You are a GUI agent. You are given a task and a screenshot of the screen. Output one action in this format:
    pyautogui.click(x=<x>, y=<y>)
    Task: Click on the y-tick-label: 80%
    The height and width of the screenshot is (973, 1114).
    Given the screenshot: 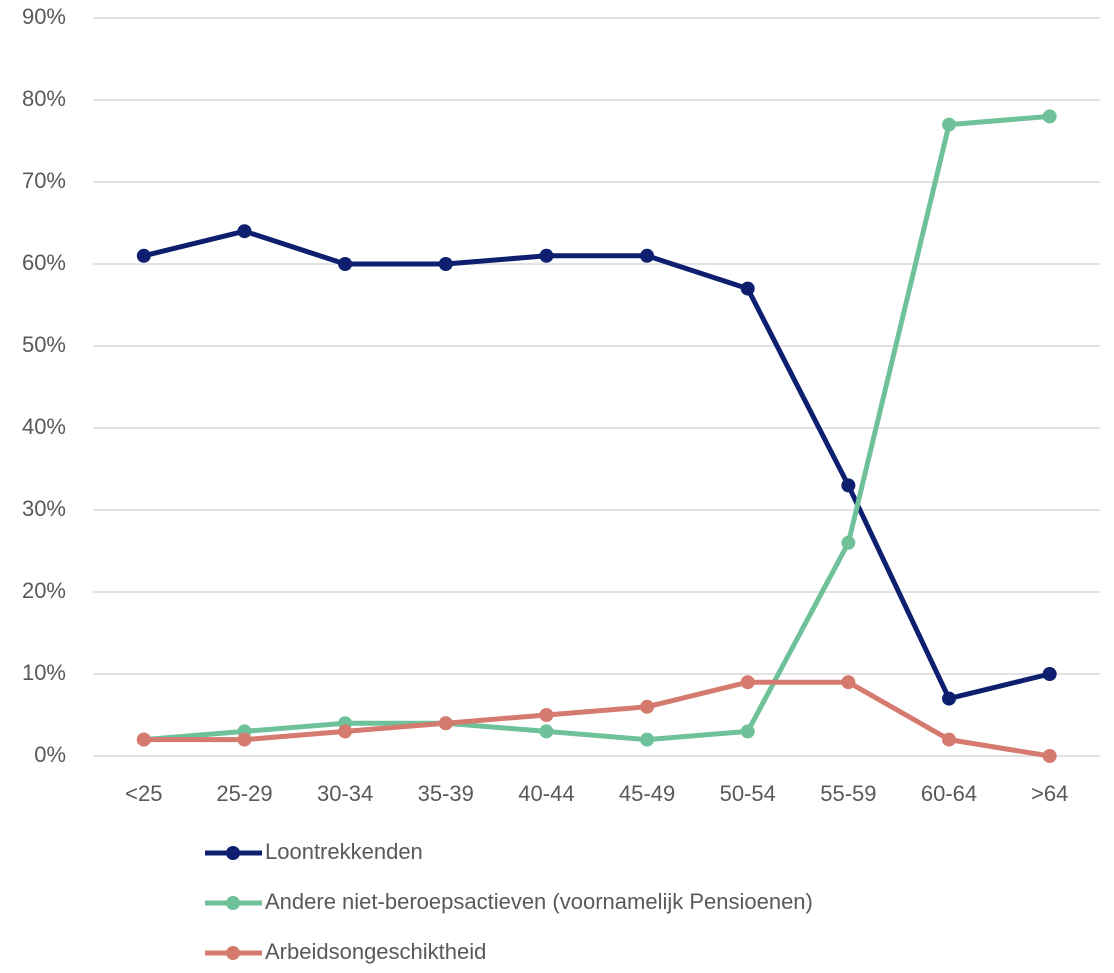 What is the action you would take?
    pyautogui.click(x=44, y=98)
    